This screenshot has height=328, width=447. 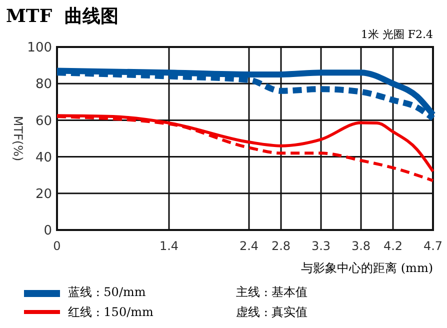 What do you see at coordinates (361, 246) in the screenshot?
I see `x-tick-label: 3.8` at bounding box center [361, 246].